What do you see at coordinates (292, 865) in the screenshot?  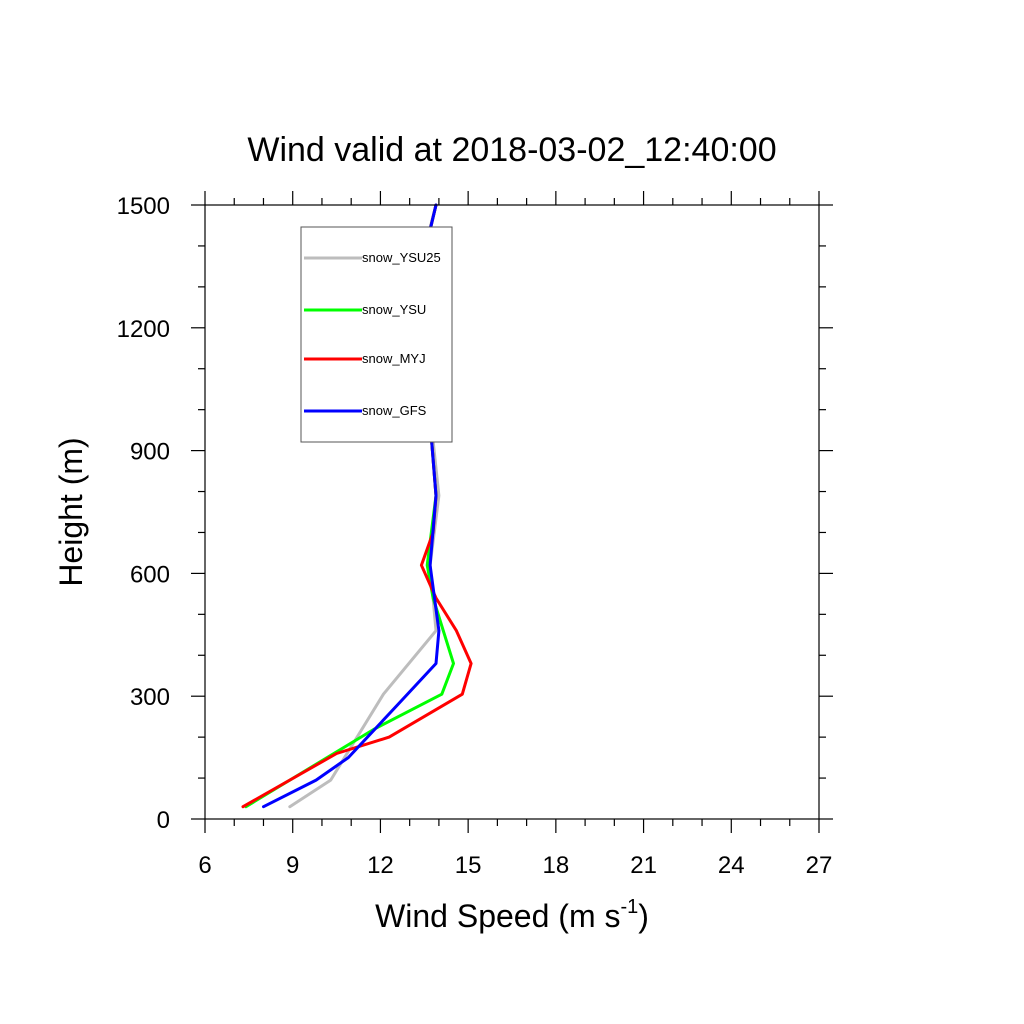 I see `x-tick-label: 9` at bounding box center [292, 865].